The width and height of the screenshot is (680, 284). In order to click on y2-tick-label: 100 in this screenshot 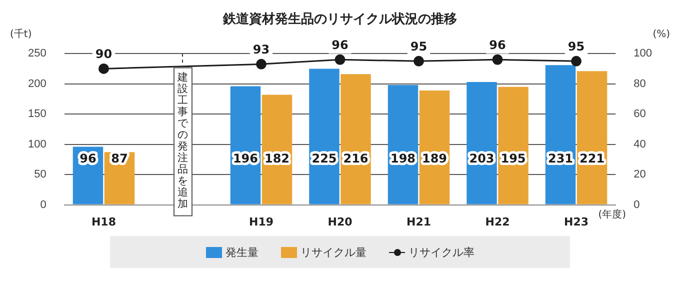, I will do `click(643, 54)`.